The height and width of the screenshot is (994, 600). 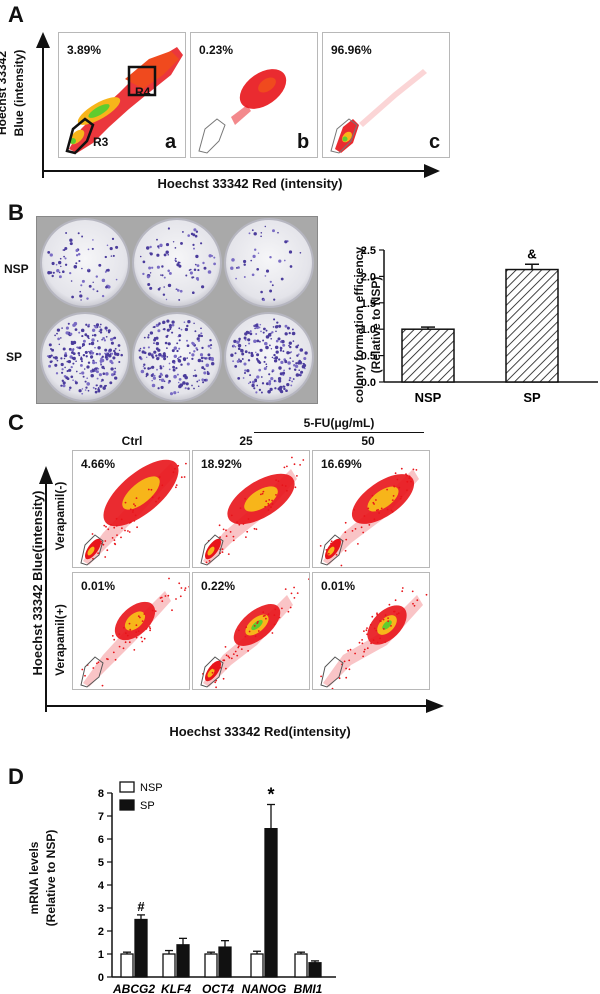 What do you see at coordinates (368, 251) in the screenshot?
I see `panel-b-ytick-label: 2.5` at bounding box center [368, 251].